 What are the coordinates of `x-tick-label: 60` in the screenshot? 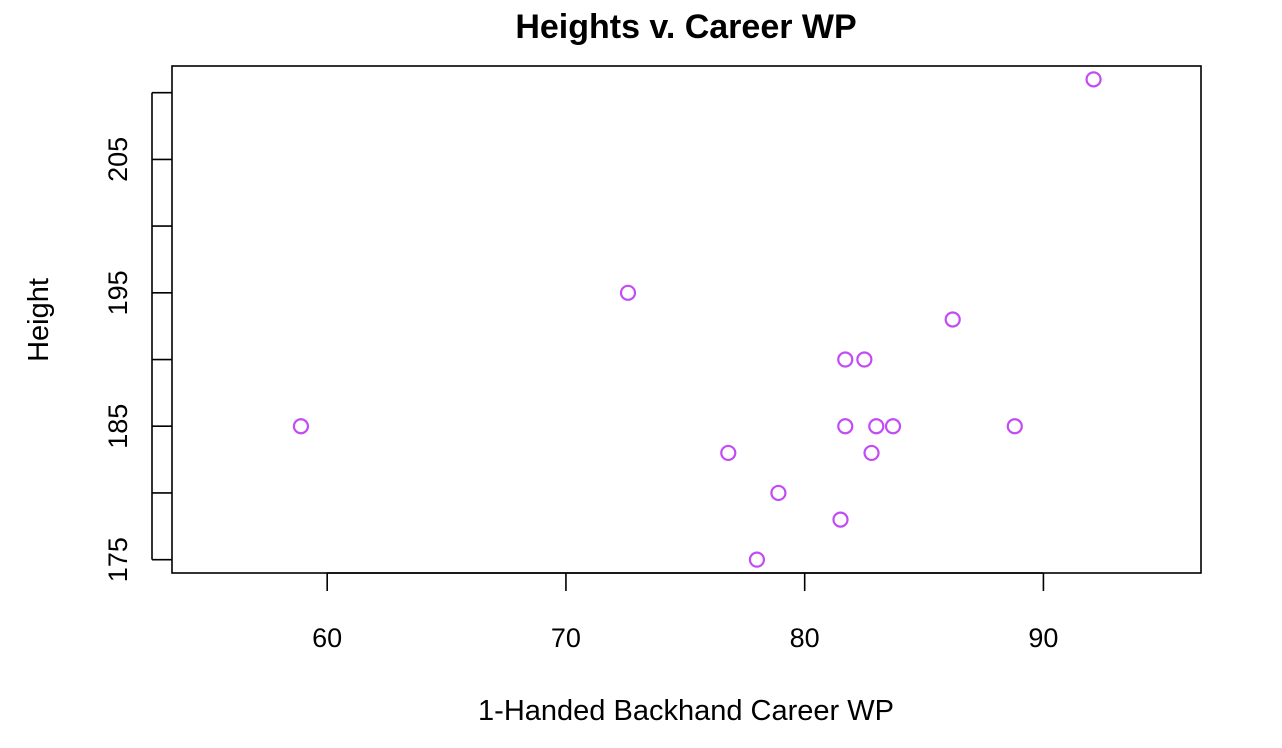 It's located at (327, 638).